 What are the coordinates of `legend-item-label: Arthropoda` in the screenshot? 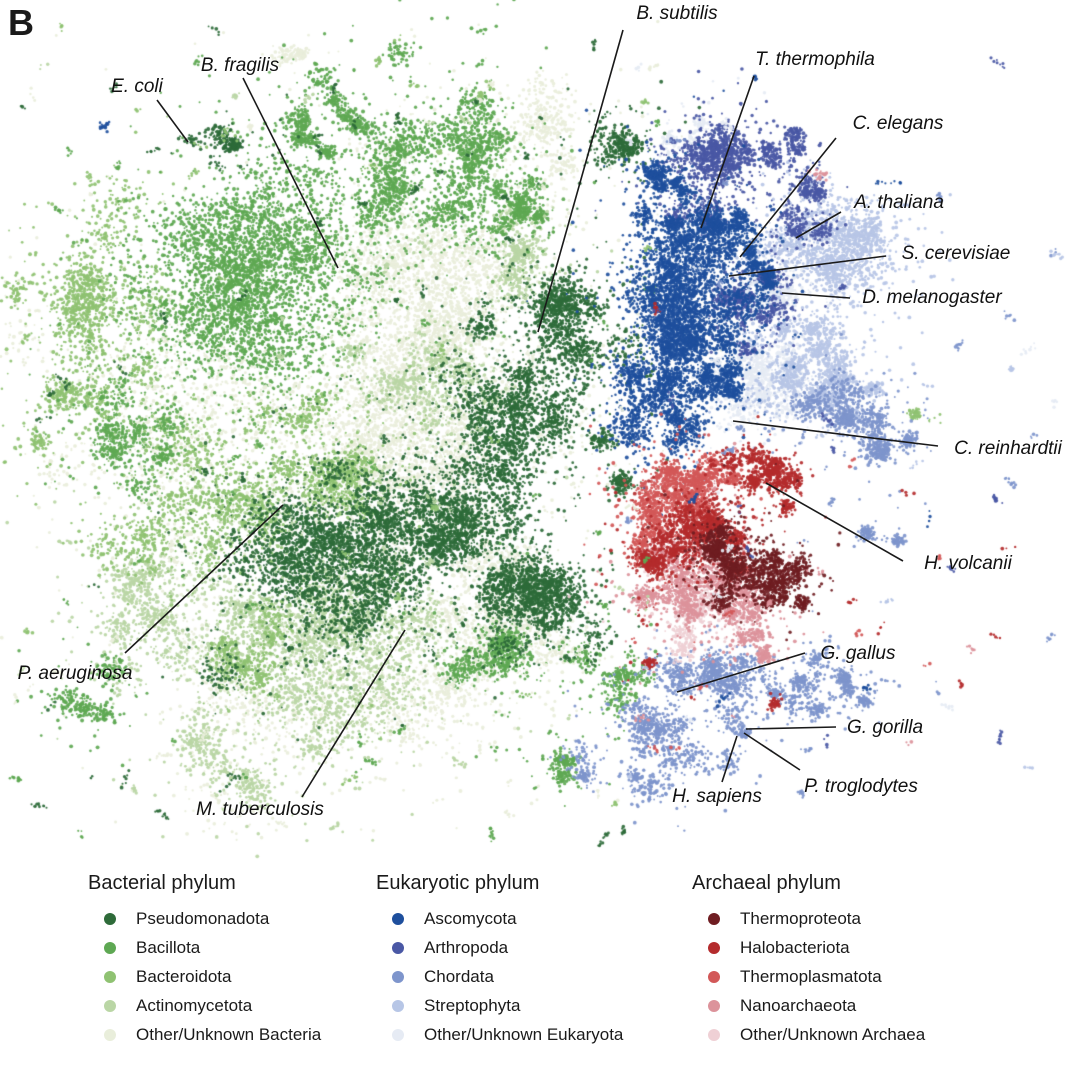 It's located at (466, 947).